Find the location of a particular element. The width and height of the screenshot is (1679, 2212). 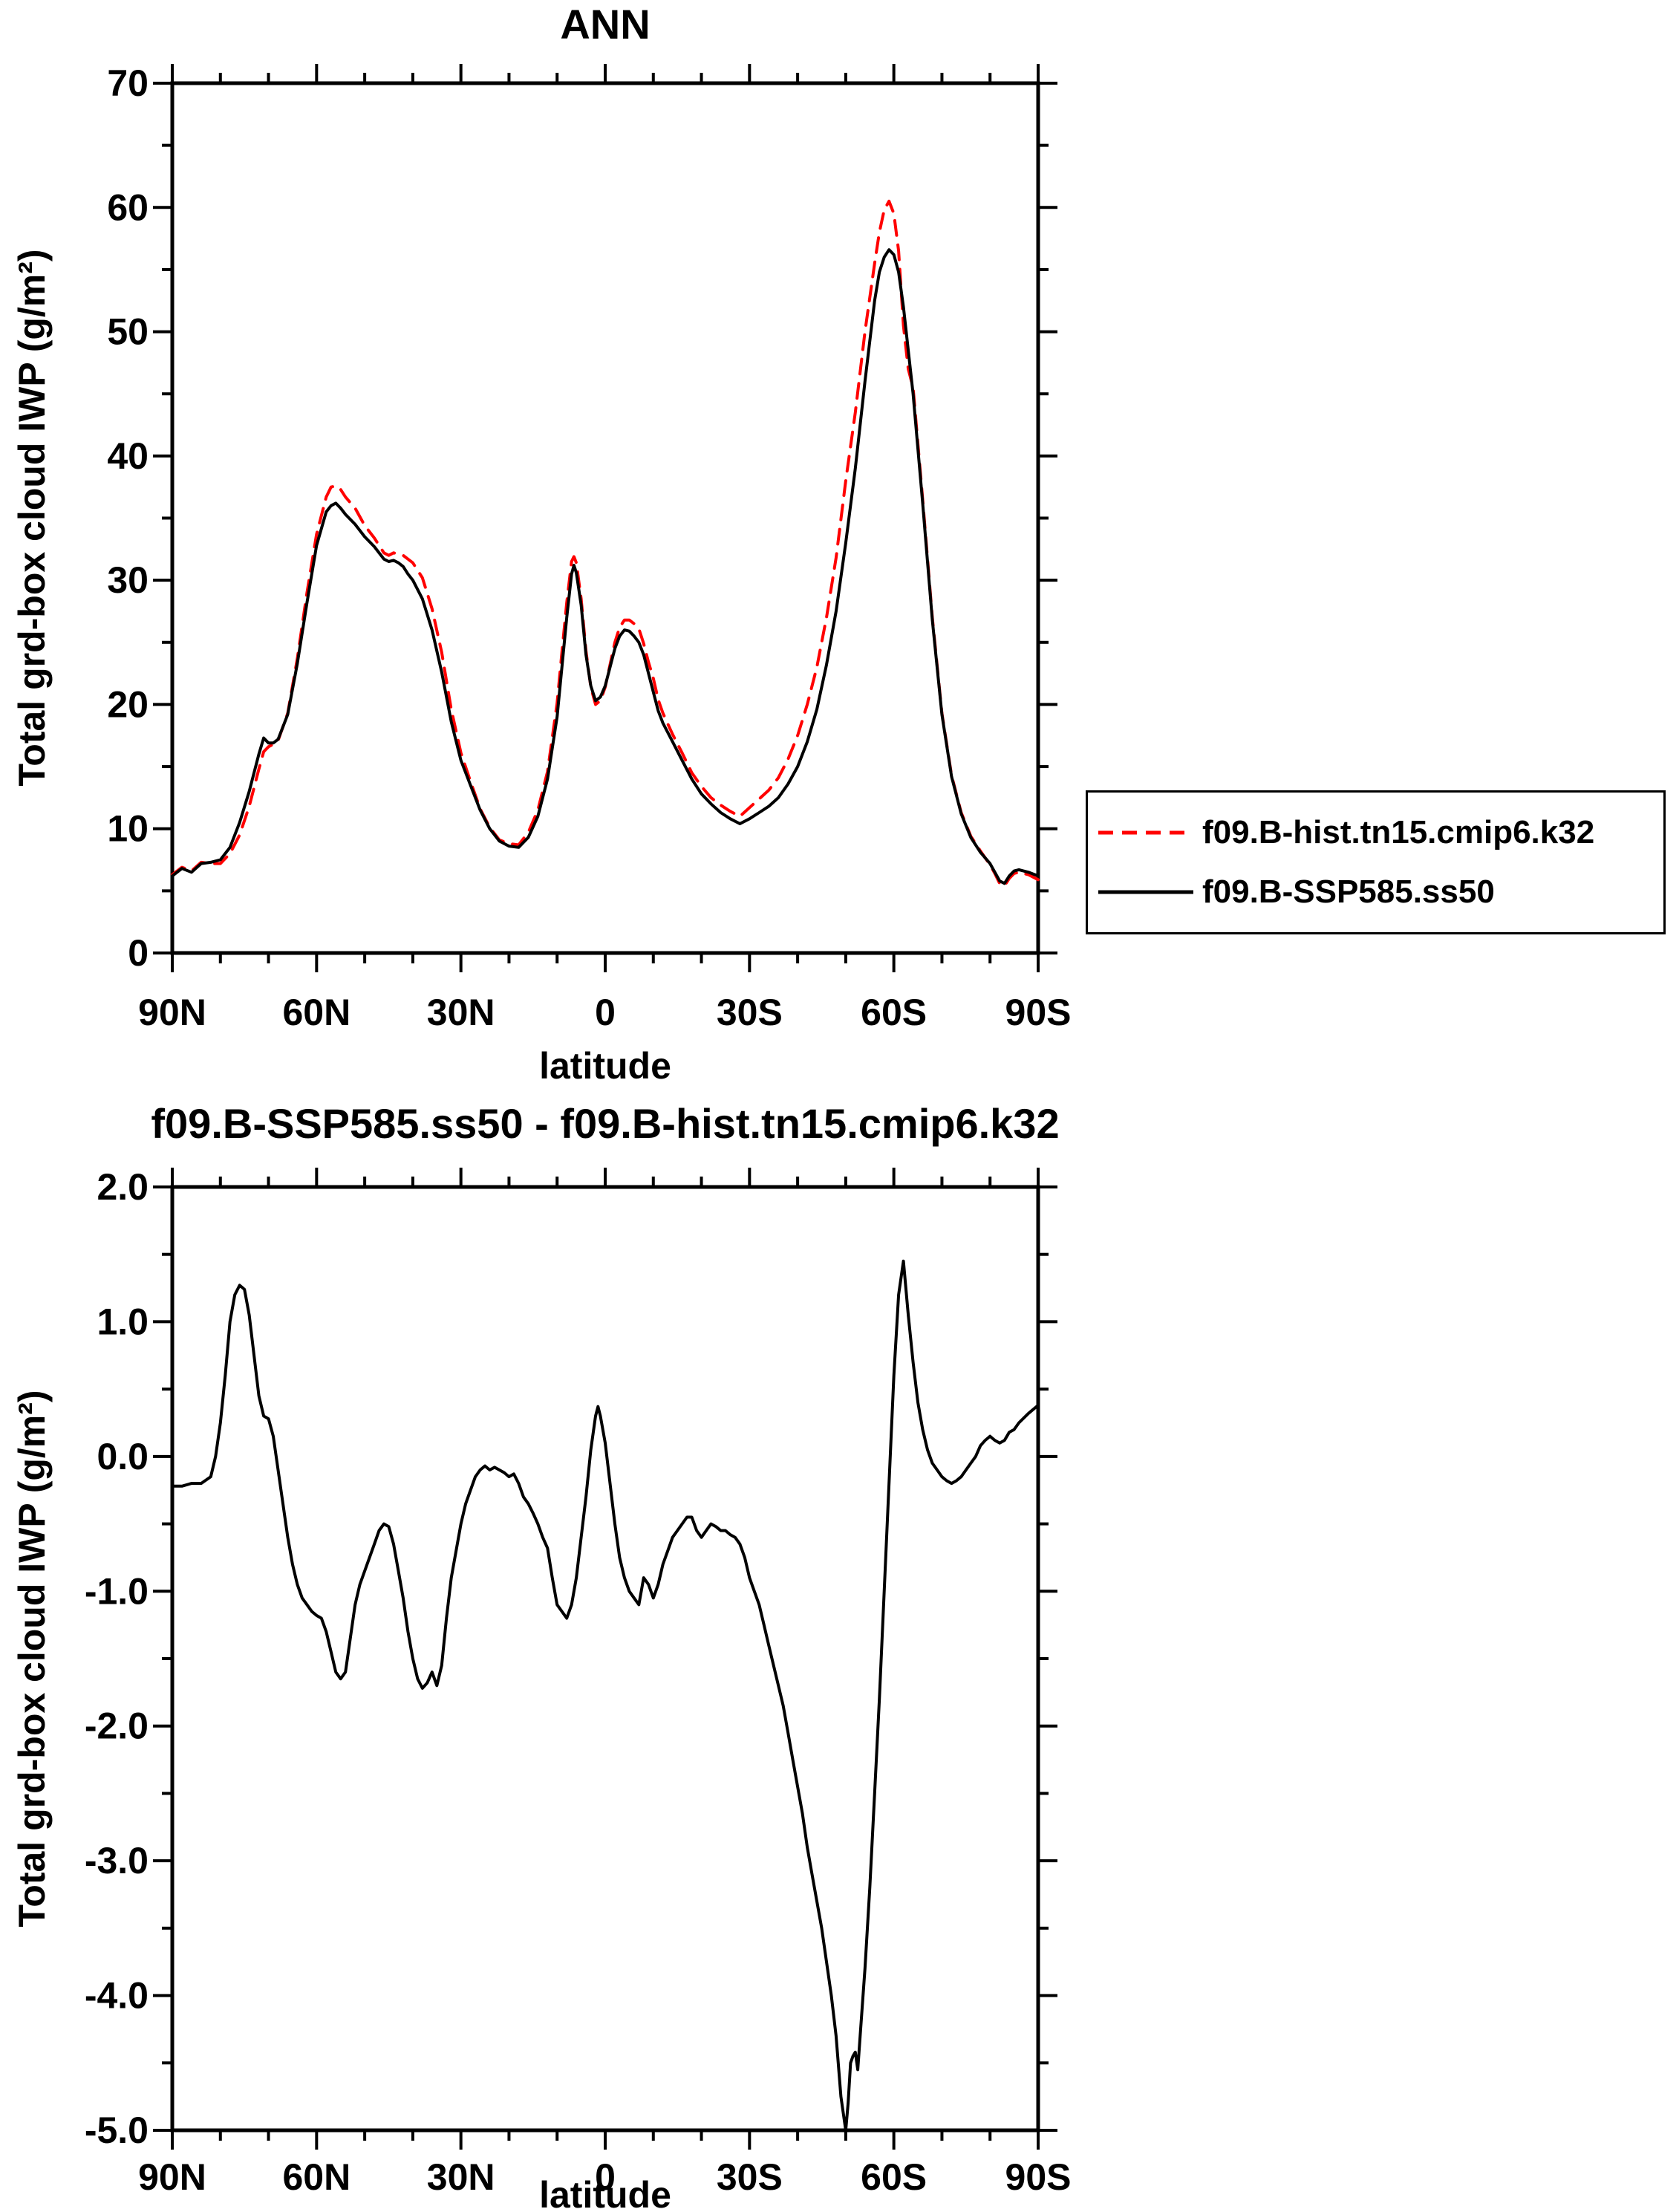

y-tick-label: 2.0 is located at coordinates (123, 1187).